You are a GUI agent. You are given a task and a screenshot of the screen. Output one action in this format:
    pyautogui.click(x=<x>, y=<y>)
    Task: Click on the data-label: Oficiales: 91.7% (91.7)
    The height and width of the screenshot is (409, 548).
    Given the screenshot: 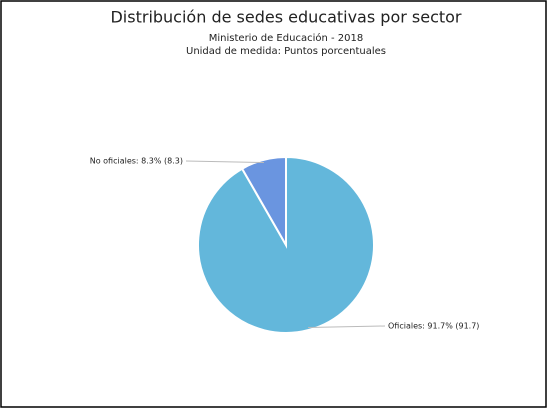 What is the action you would take?
    pyautogui.click(x=433, y=326)
    